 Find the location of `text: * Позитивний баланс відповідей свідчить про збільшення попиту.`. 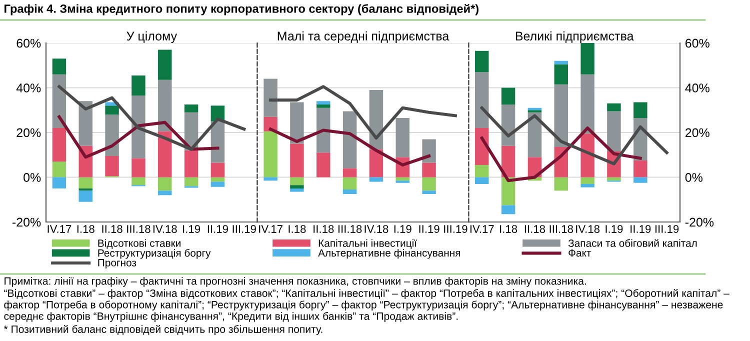

text: * Позитивний баланс відповідей свідчить про збільшення попиту. is located at coordinates (163, 330).